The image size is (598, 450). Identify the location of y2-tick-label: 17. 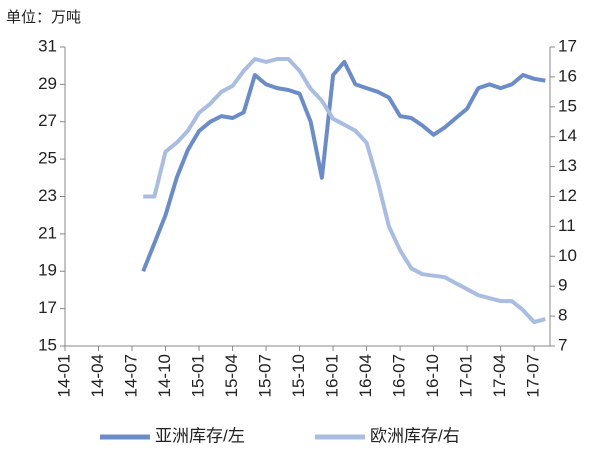
(567, 45).